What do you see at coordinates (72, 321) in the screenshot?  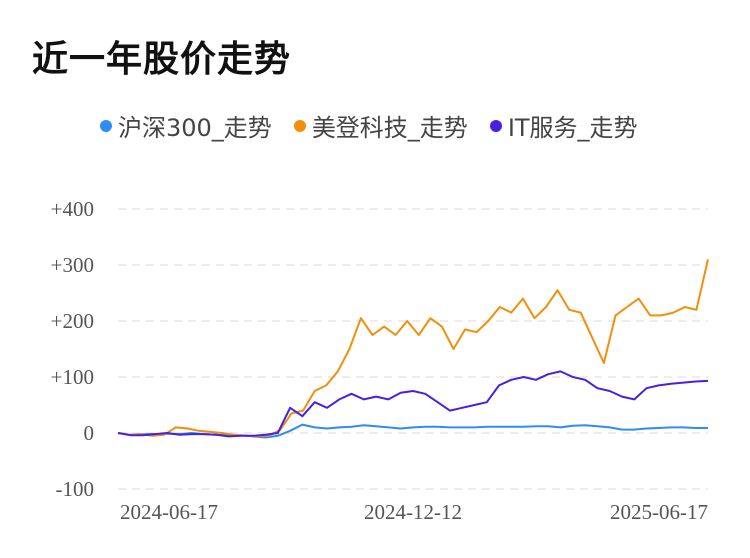 I see `y-tick-label: +200` at bounding box center [72, 321].